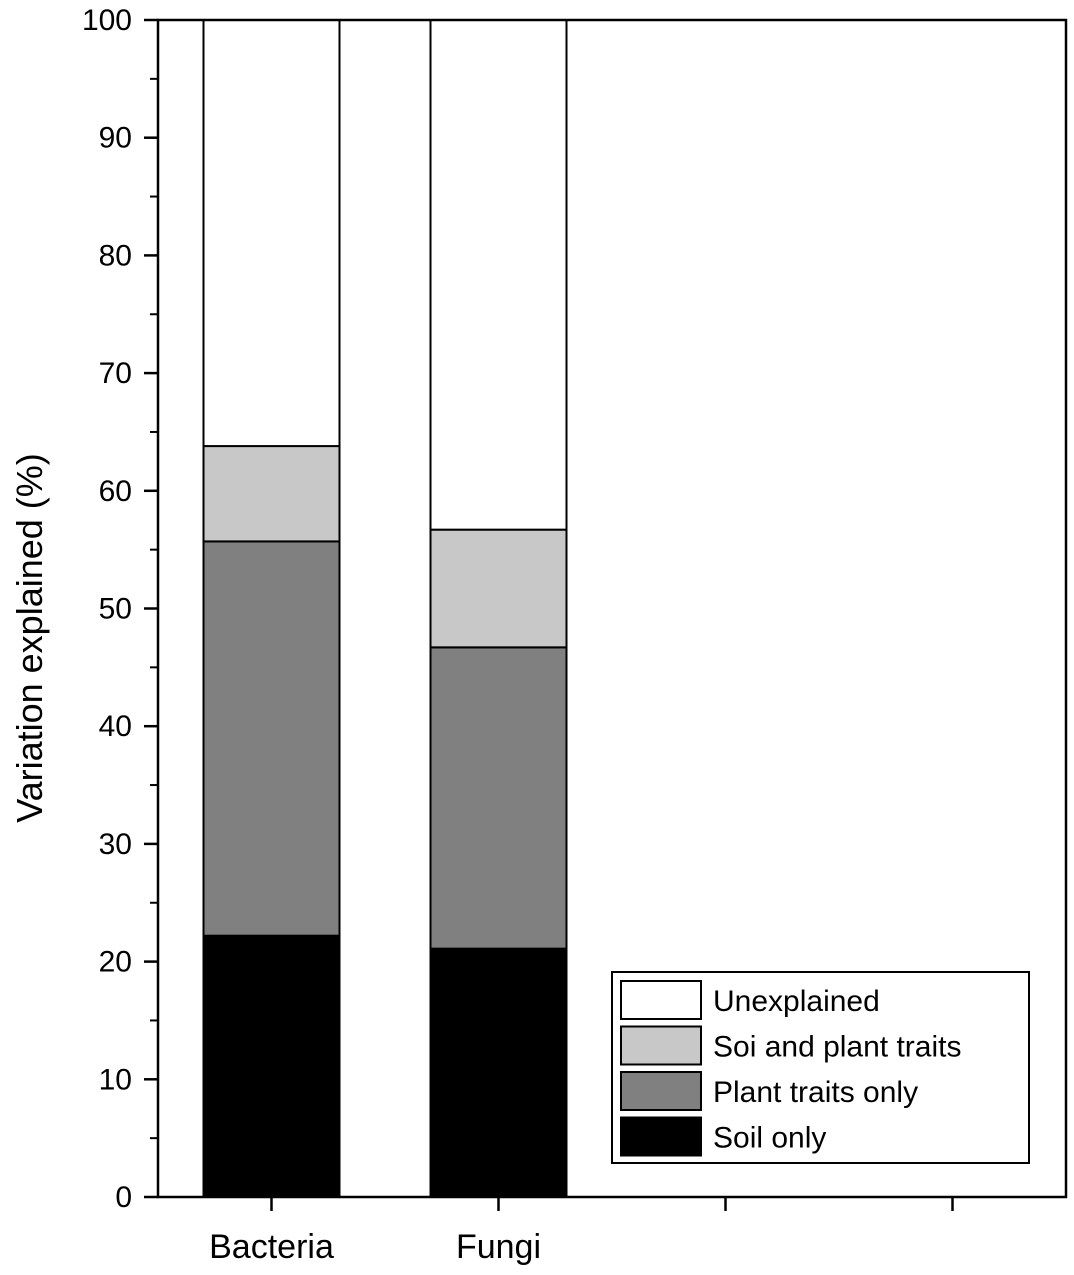  I want to click on y-tick-label: 20, so click(115, 962).